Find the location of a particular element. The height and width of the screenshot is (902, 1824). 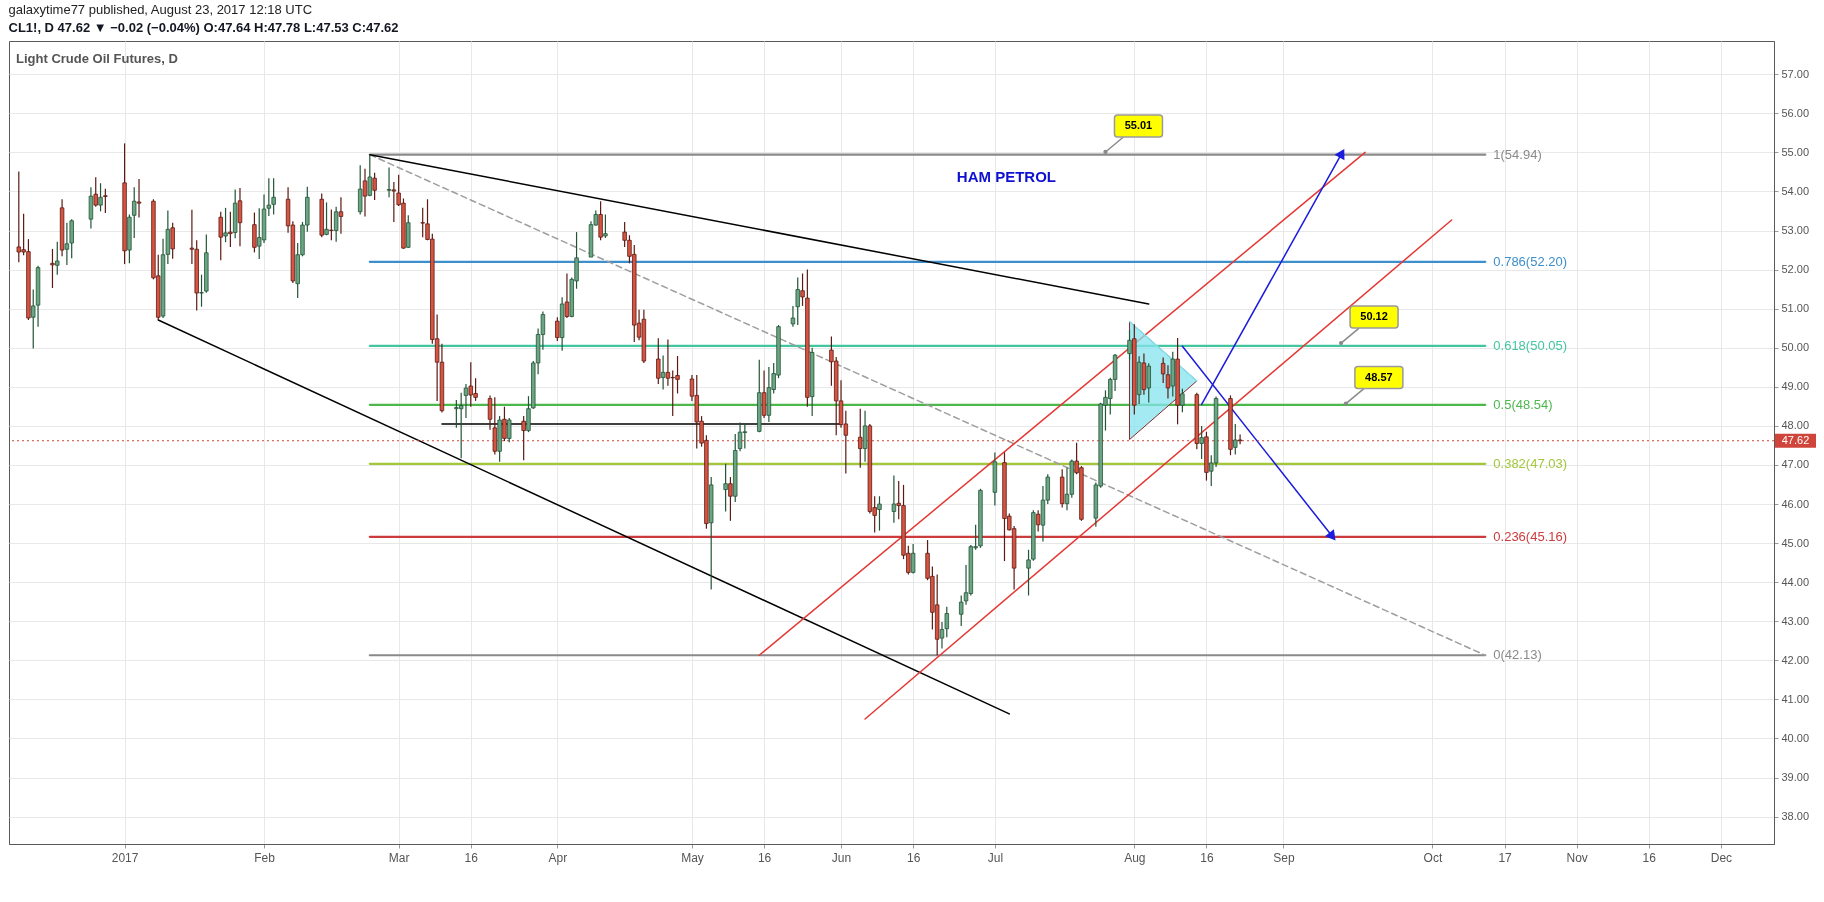

series-label: 0.382(47.03) is located at coordinates (1530, 463).